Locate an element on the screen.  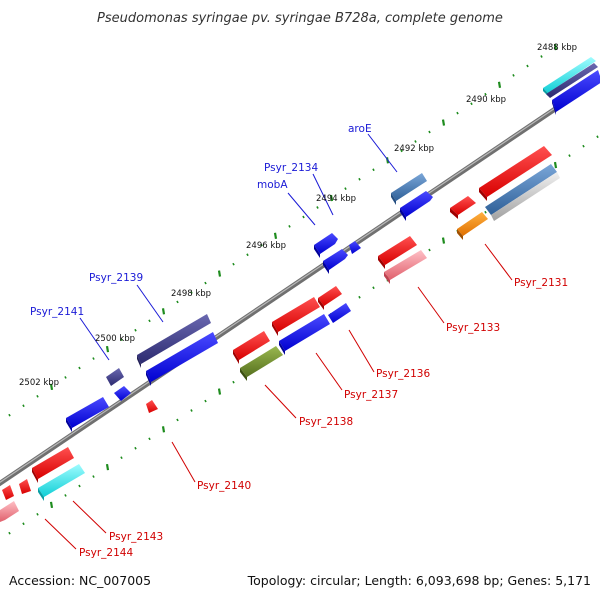
gene-red-left-mid is located at coordinates (251, 347).